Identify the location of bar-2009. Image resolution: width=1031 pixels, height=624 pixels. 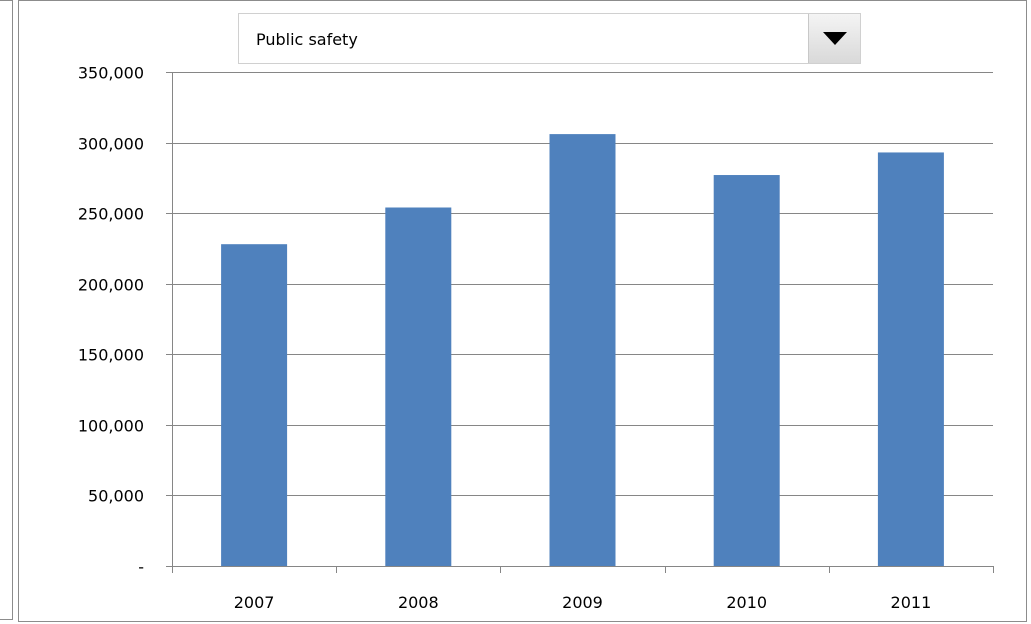
(582, 350).